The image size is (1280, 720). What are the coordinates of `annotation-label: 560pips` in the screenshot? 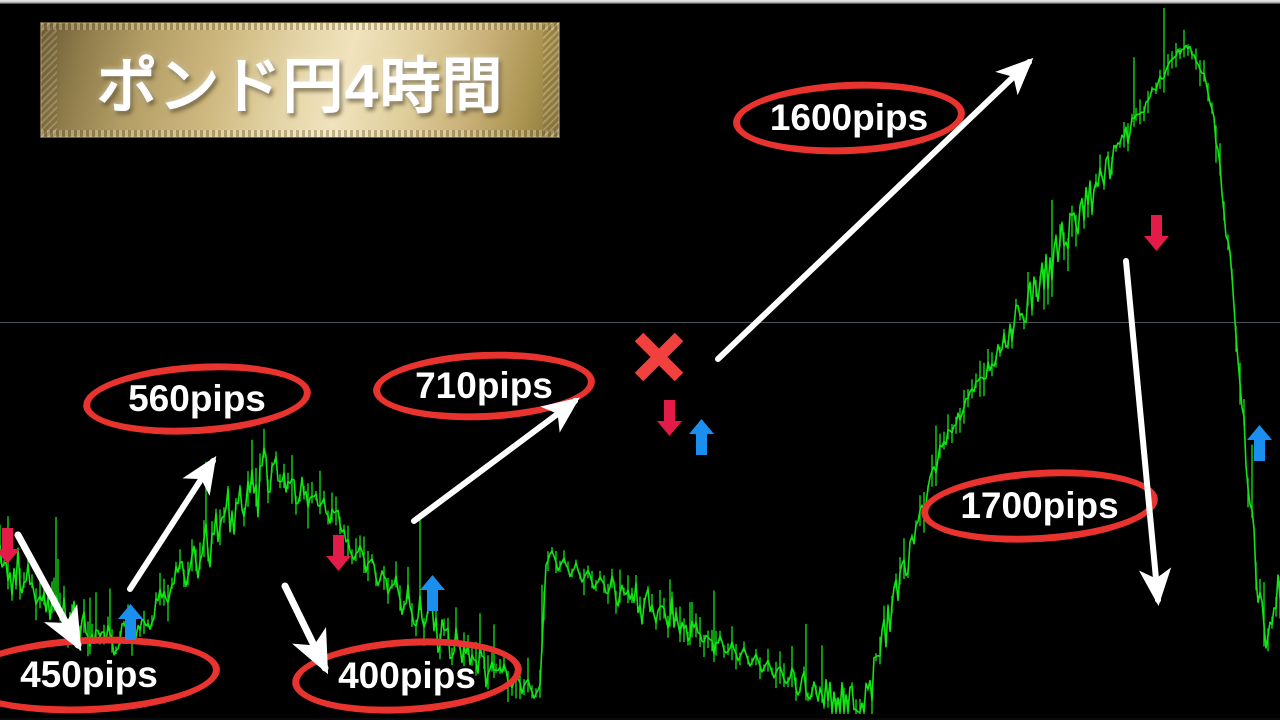 It's located at (197, 398).